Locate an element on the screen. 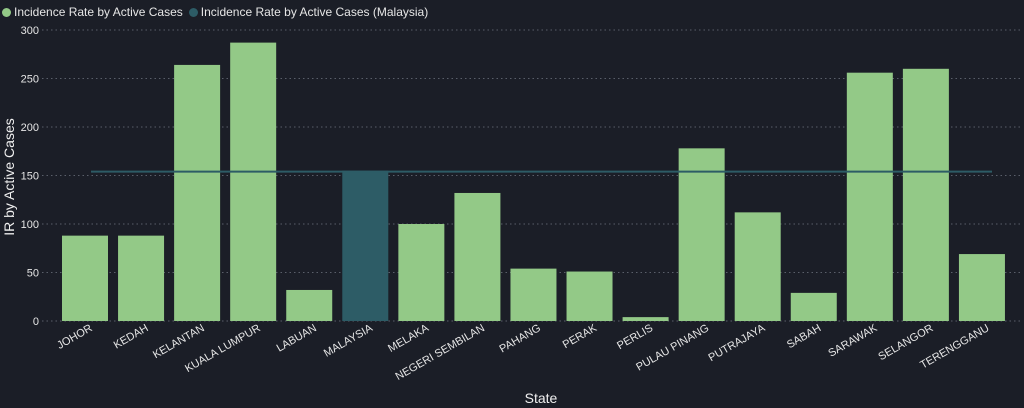 Image resolution: width=1024 pixels, height=408 pixels. legend-label-state: Incidence Rate by Active Cases is located at coordinates (98, 12).